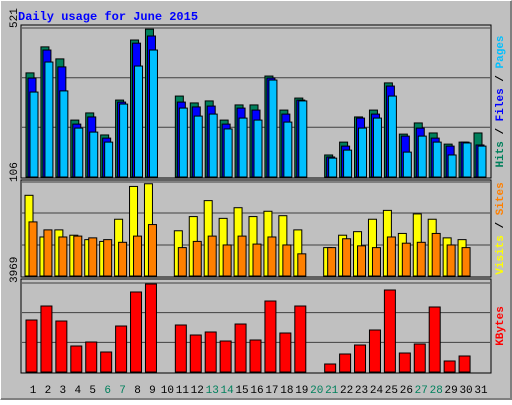  Describe the element at coordinates (33, 391) in the screenshot. I see `x-tick-label: 1` at that location.